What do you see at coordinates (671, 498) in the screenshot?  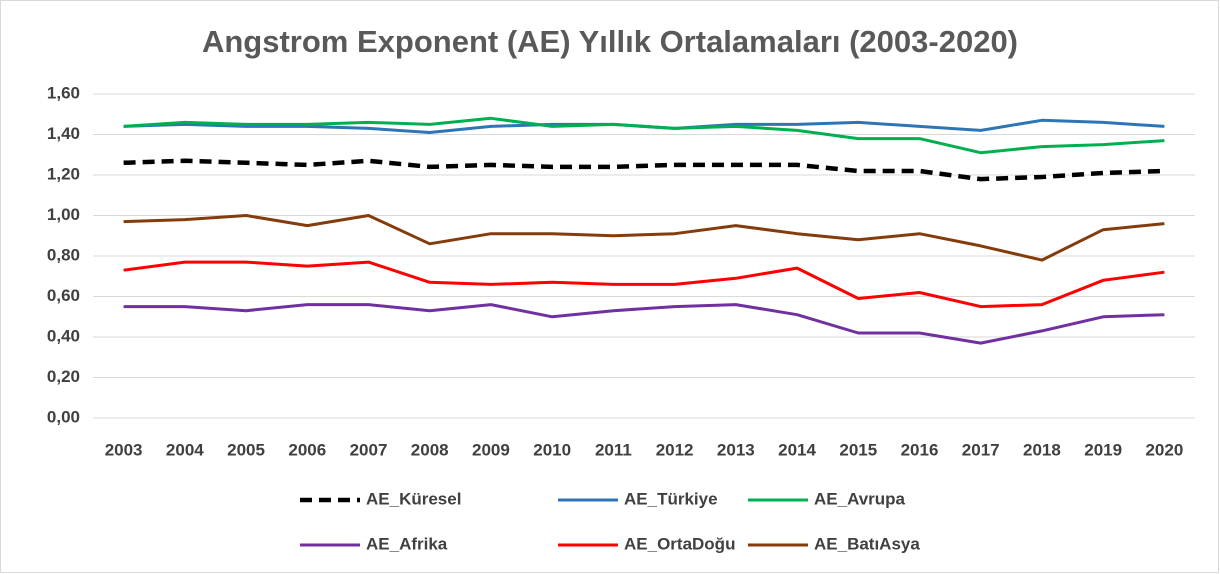 I see `legend-label: AE_Türkiye` at bounding box center [671, 498].